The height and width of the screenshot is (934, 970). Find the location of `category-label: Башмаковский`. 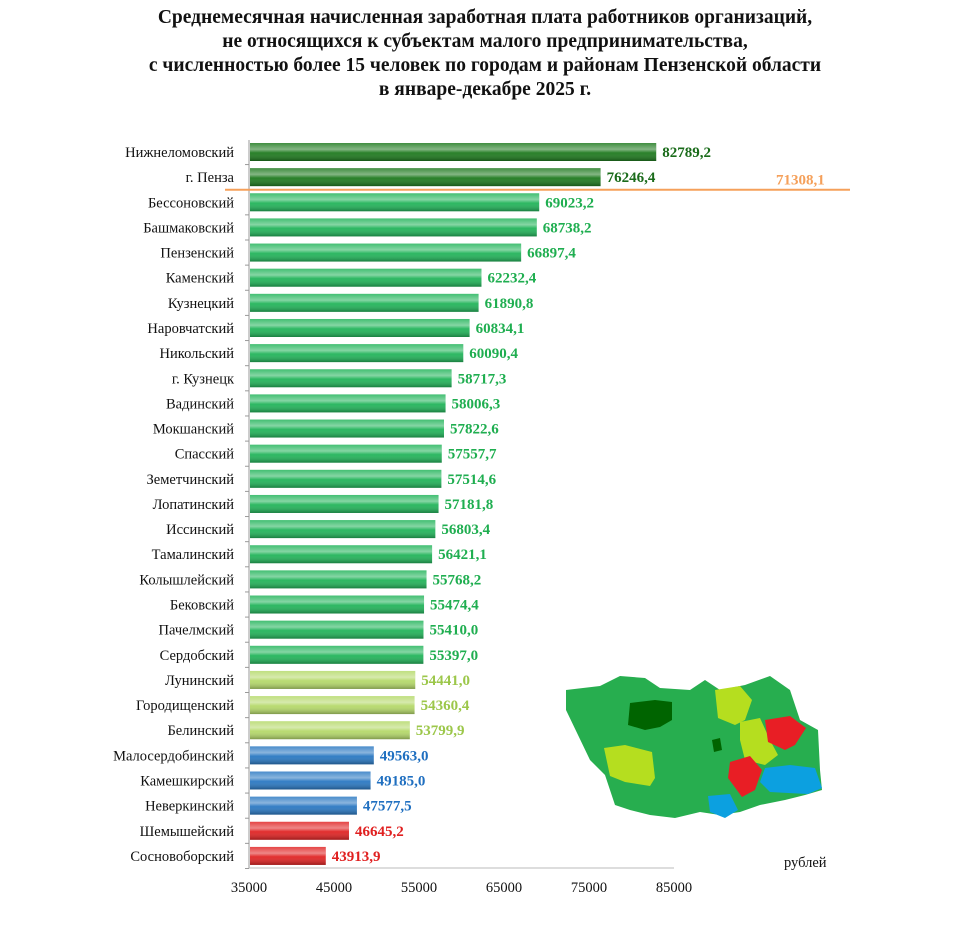

category-label: Башмаковский is located at coordinates (188, 228).